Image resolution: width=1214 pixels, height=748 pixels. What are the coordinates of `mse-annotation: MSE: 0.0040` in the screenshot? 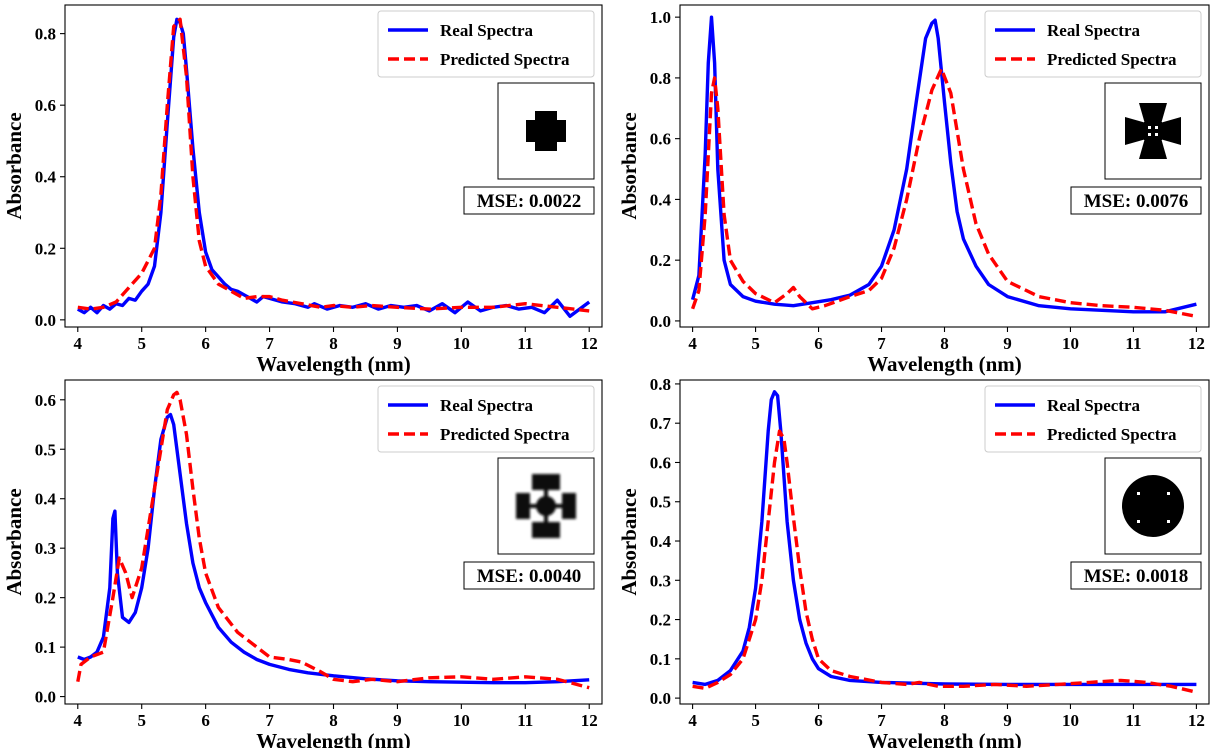 It's located at (529, 575).